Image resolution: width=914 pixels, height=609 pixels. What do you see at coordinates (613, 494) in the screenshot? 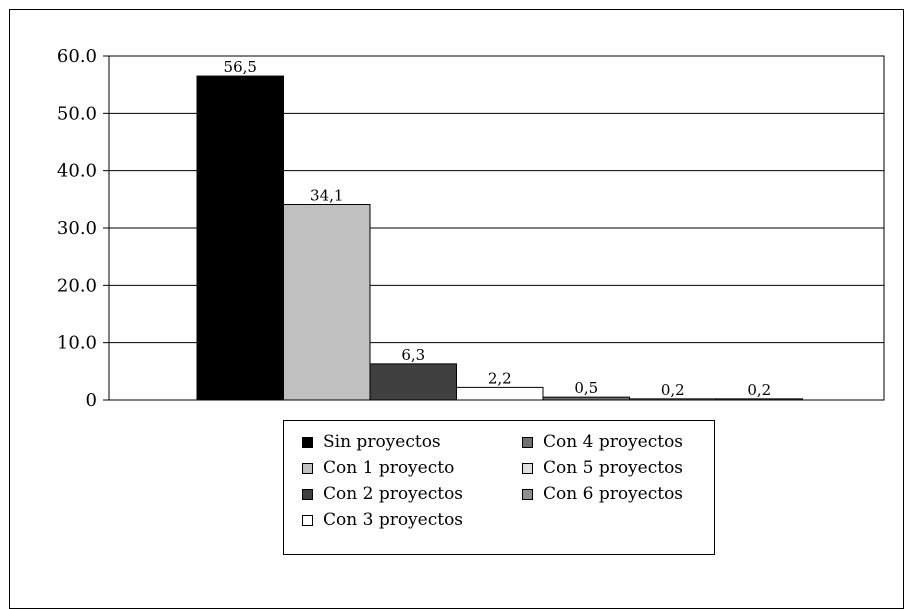
I see `legend-label: Con 6 proyectos` at bounding box center [613, 494].